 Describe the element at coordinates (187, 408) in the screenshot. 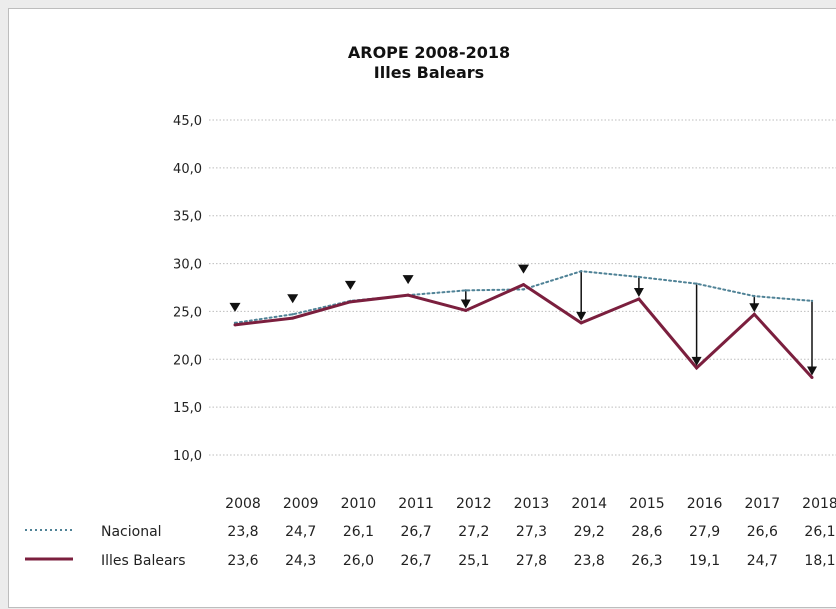

I see `y-tick-label: 15,0` at that location.